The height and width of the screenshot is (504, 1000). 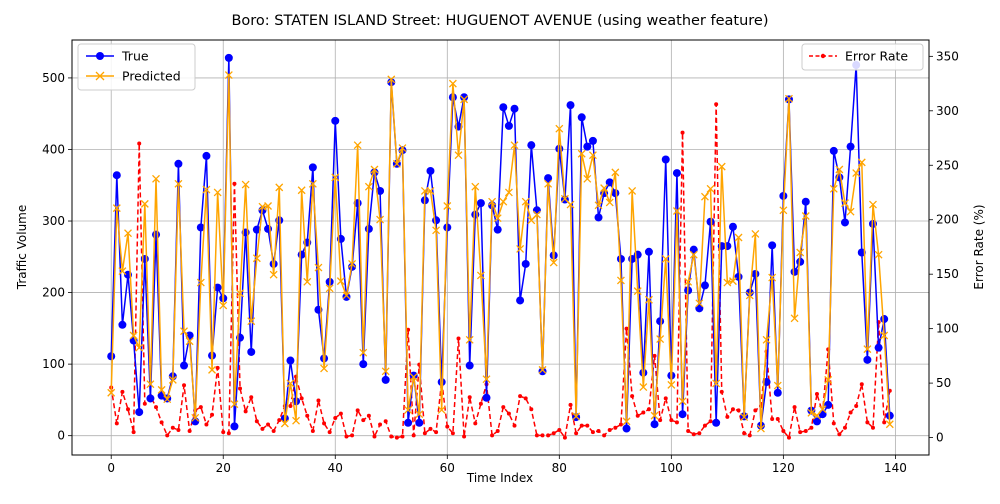 What do you see at coordinates (151, 76) in the screenshot?
I see `legend-predicted-label: Predicted` at bounding box center [151, 76].